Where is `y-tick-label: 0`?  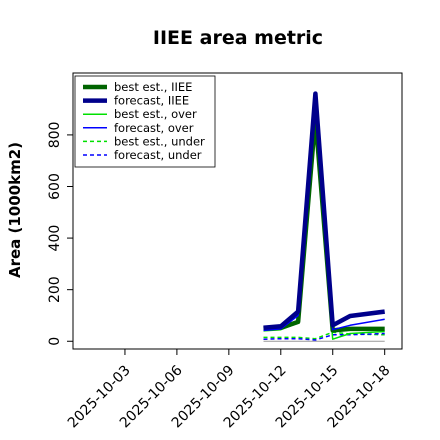
y-tick-label: 0 is located at coordinates (55, 341).